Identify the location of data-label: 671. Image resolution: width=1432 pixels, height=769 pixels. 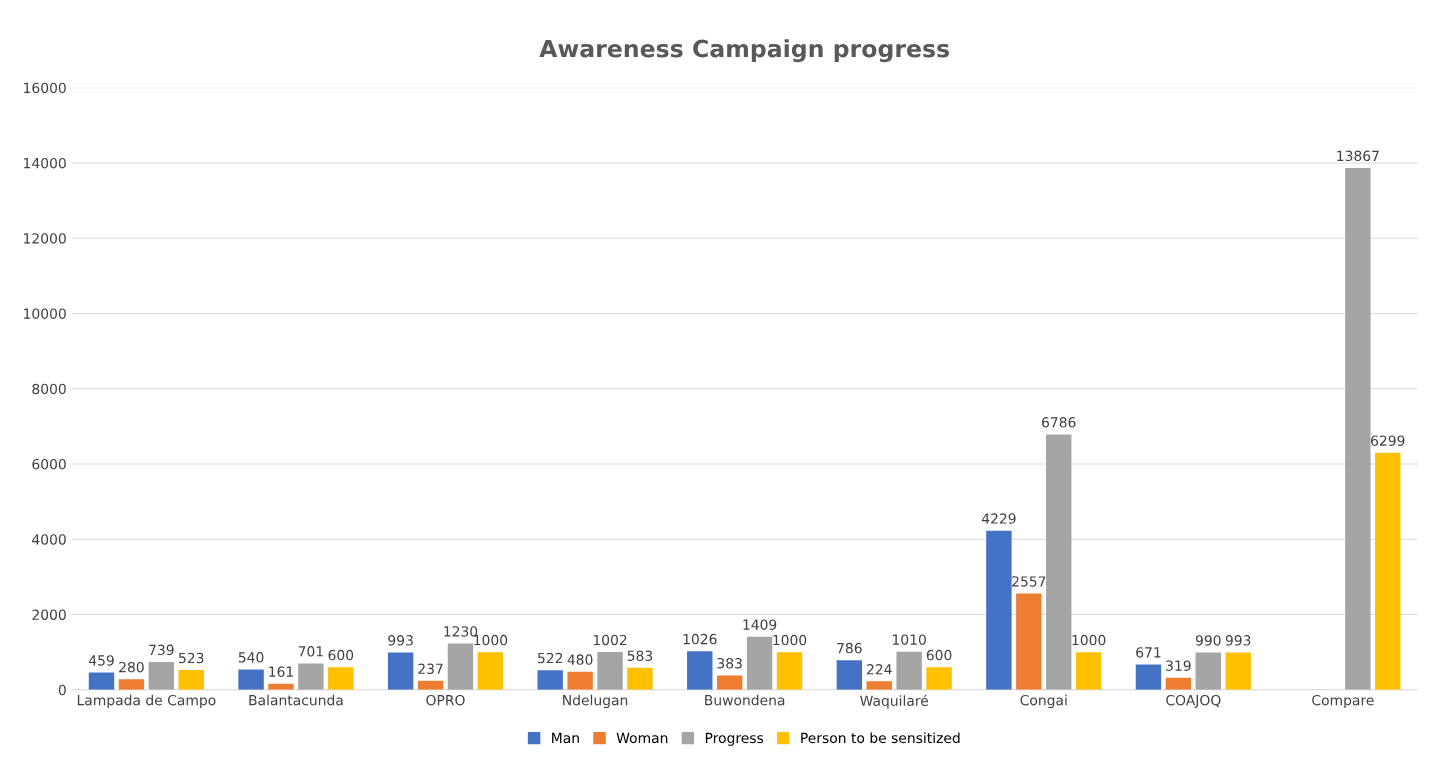
(1148, 652).